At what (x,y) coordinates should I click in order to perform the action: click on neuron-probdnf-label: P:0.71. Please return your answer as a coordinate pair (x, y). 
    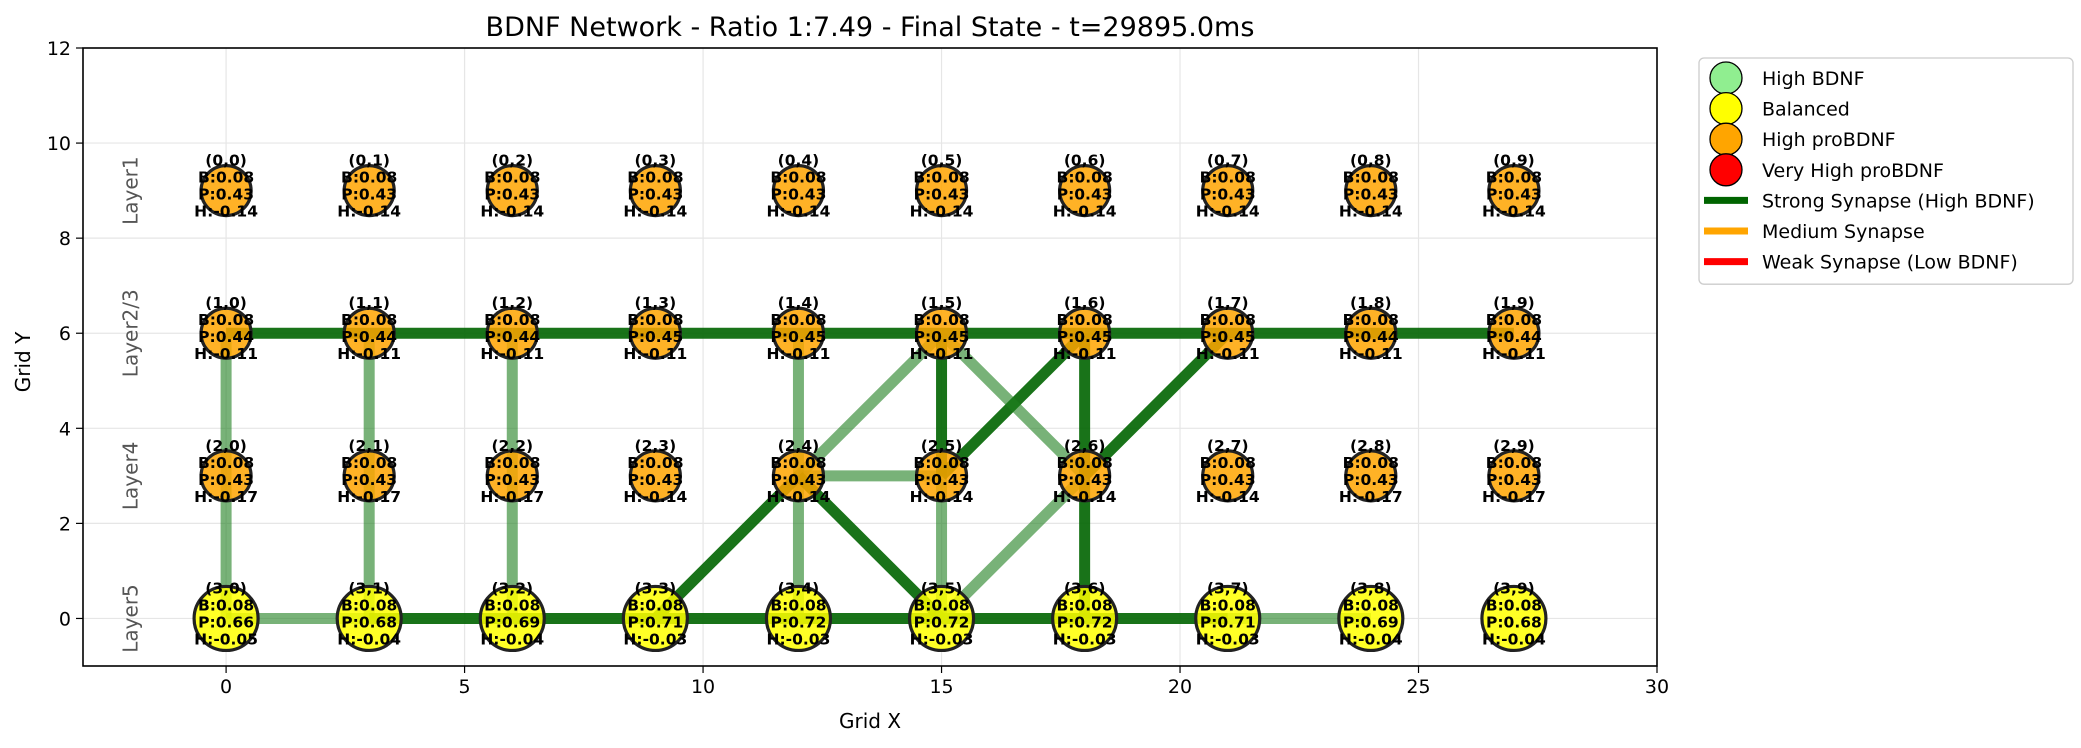
    Looking at the image, I should click on (655, 622).